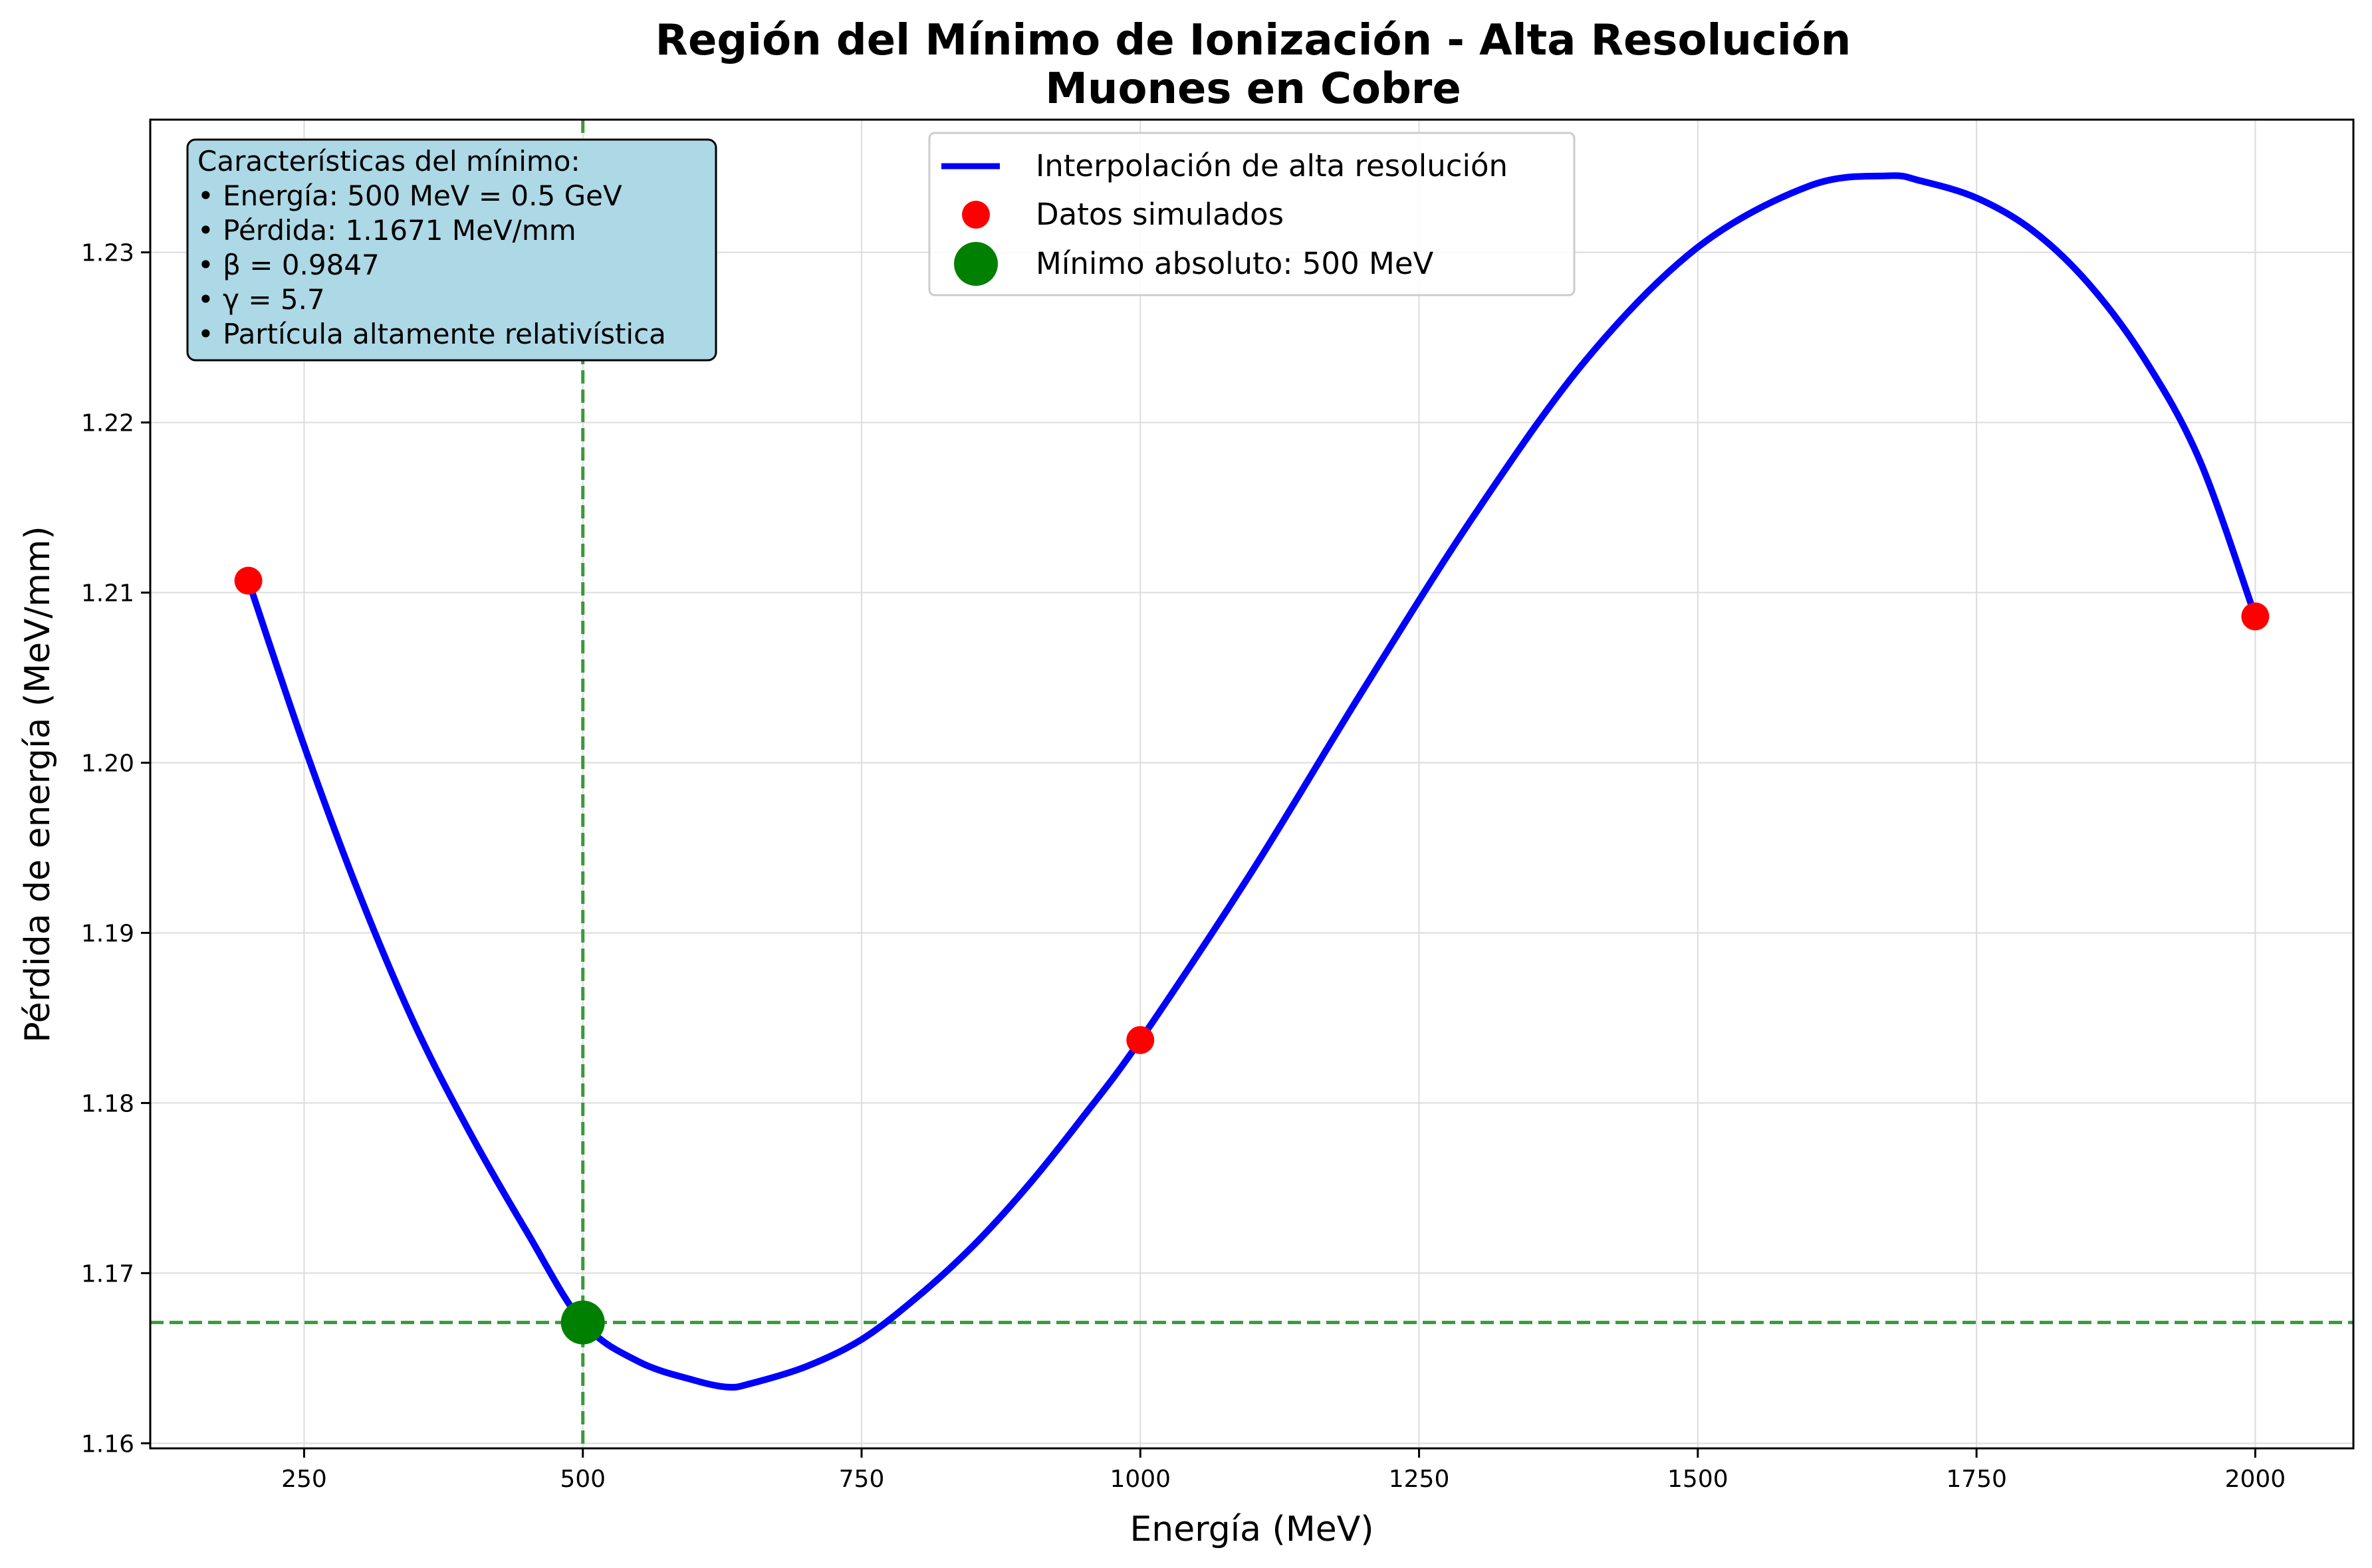 The width and height of the screenshot is (2372, 1568). Describe the element at coordinates (107, 1444) in the screenshot. I see `y-tick-label-0: 1.16` at that location.